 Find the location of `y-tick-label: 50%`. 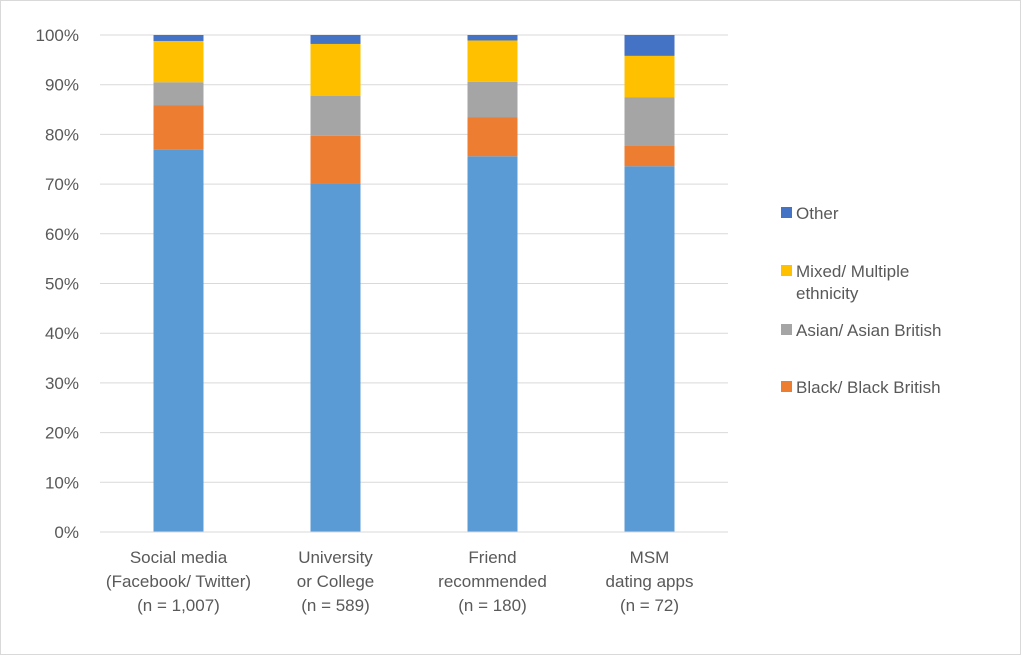

y-tick-label: 50% is located at coordinates (62, 284).